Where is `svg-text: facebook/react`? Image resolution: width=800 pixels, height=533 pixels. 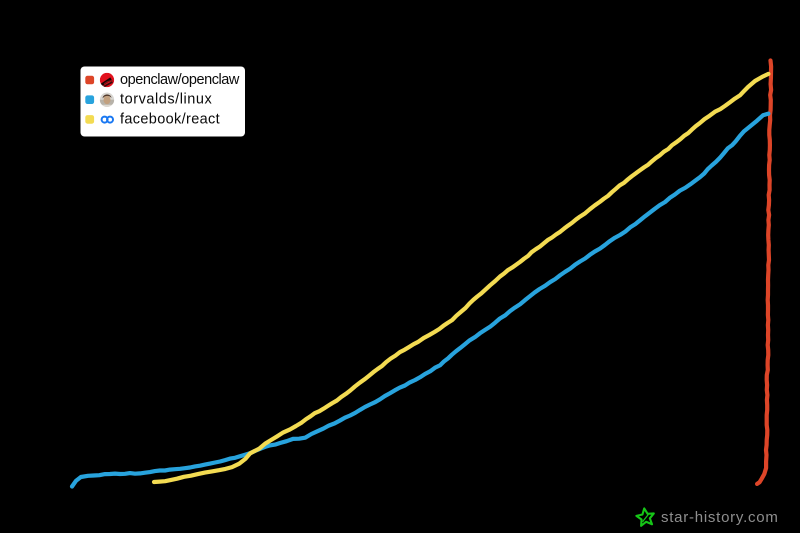 svg-text: facebook/react is located at coordinates (170, 119).